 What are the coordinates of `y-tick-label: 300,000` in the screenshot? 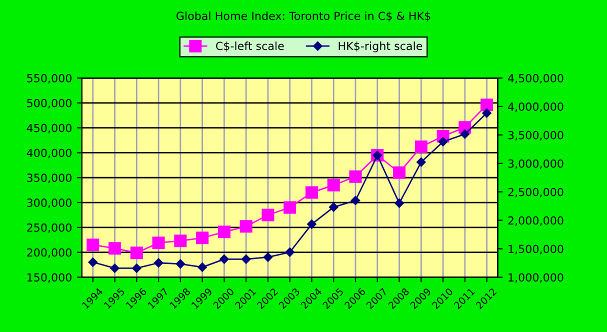 It's located at (49, 203).